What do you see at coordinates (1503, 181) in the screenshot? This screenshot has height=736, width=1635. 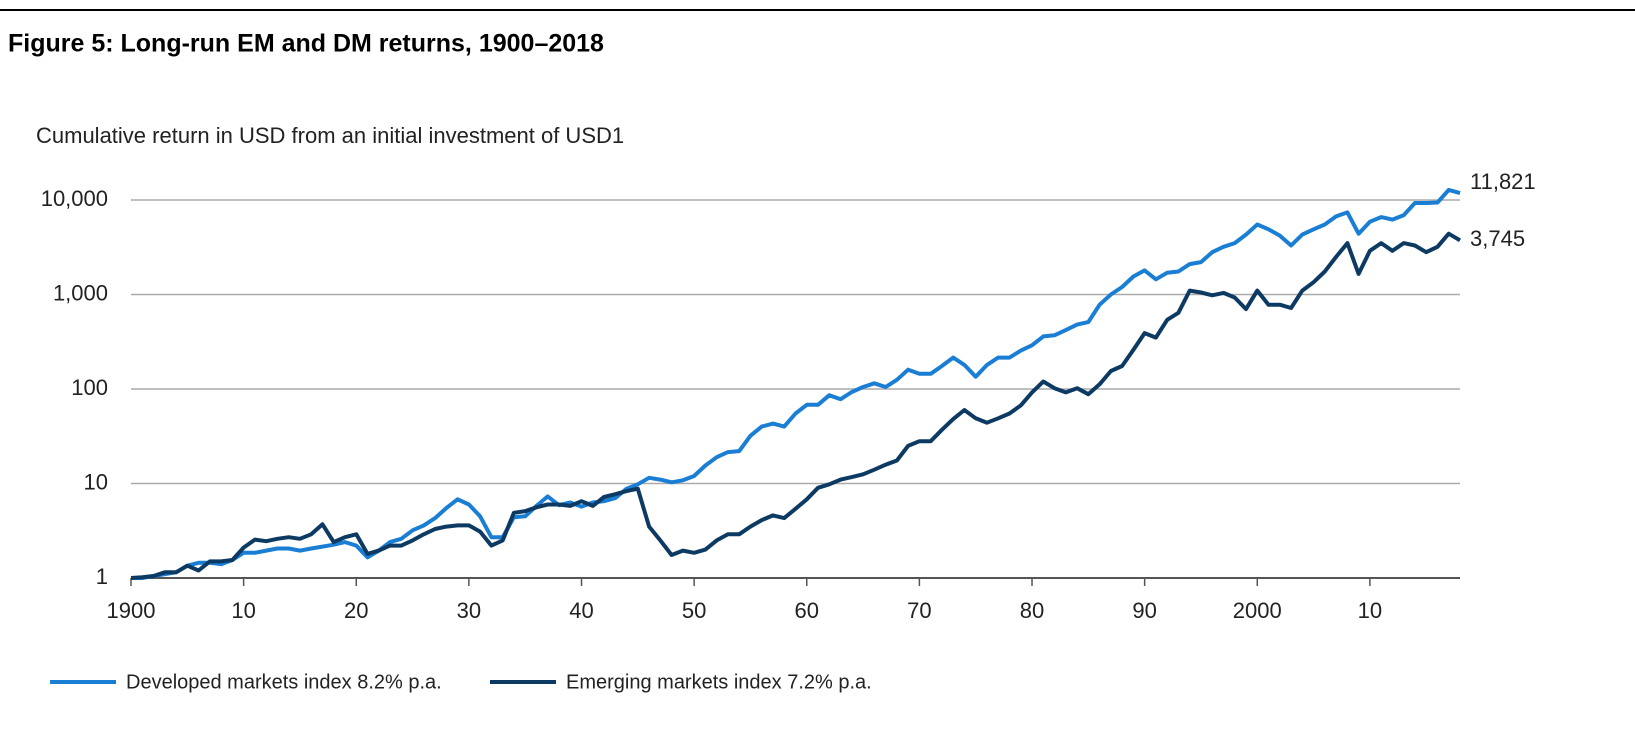 I see `end-label: 11,821` at bounding box center [1503, 181].